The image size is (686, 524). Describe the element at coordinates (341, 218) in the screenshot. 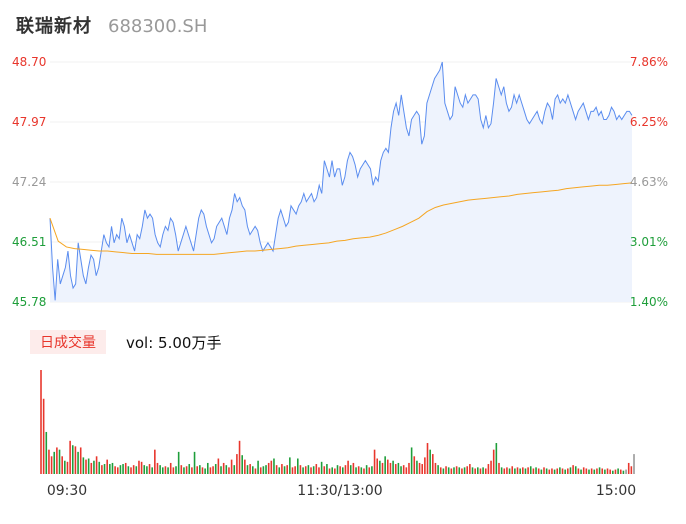

I see `average-price-line` at that location.